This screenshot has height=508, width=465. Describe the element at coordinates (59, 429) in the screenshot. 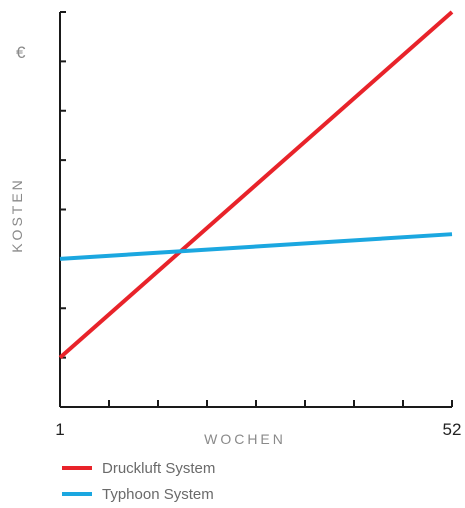

I see `x-tick-label-start: 1` at that location.